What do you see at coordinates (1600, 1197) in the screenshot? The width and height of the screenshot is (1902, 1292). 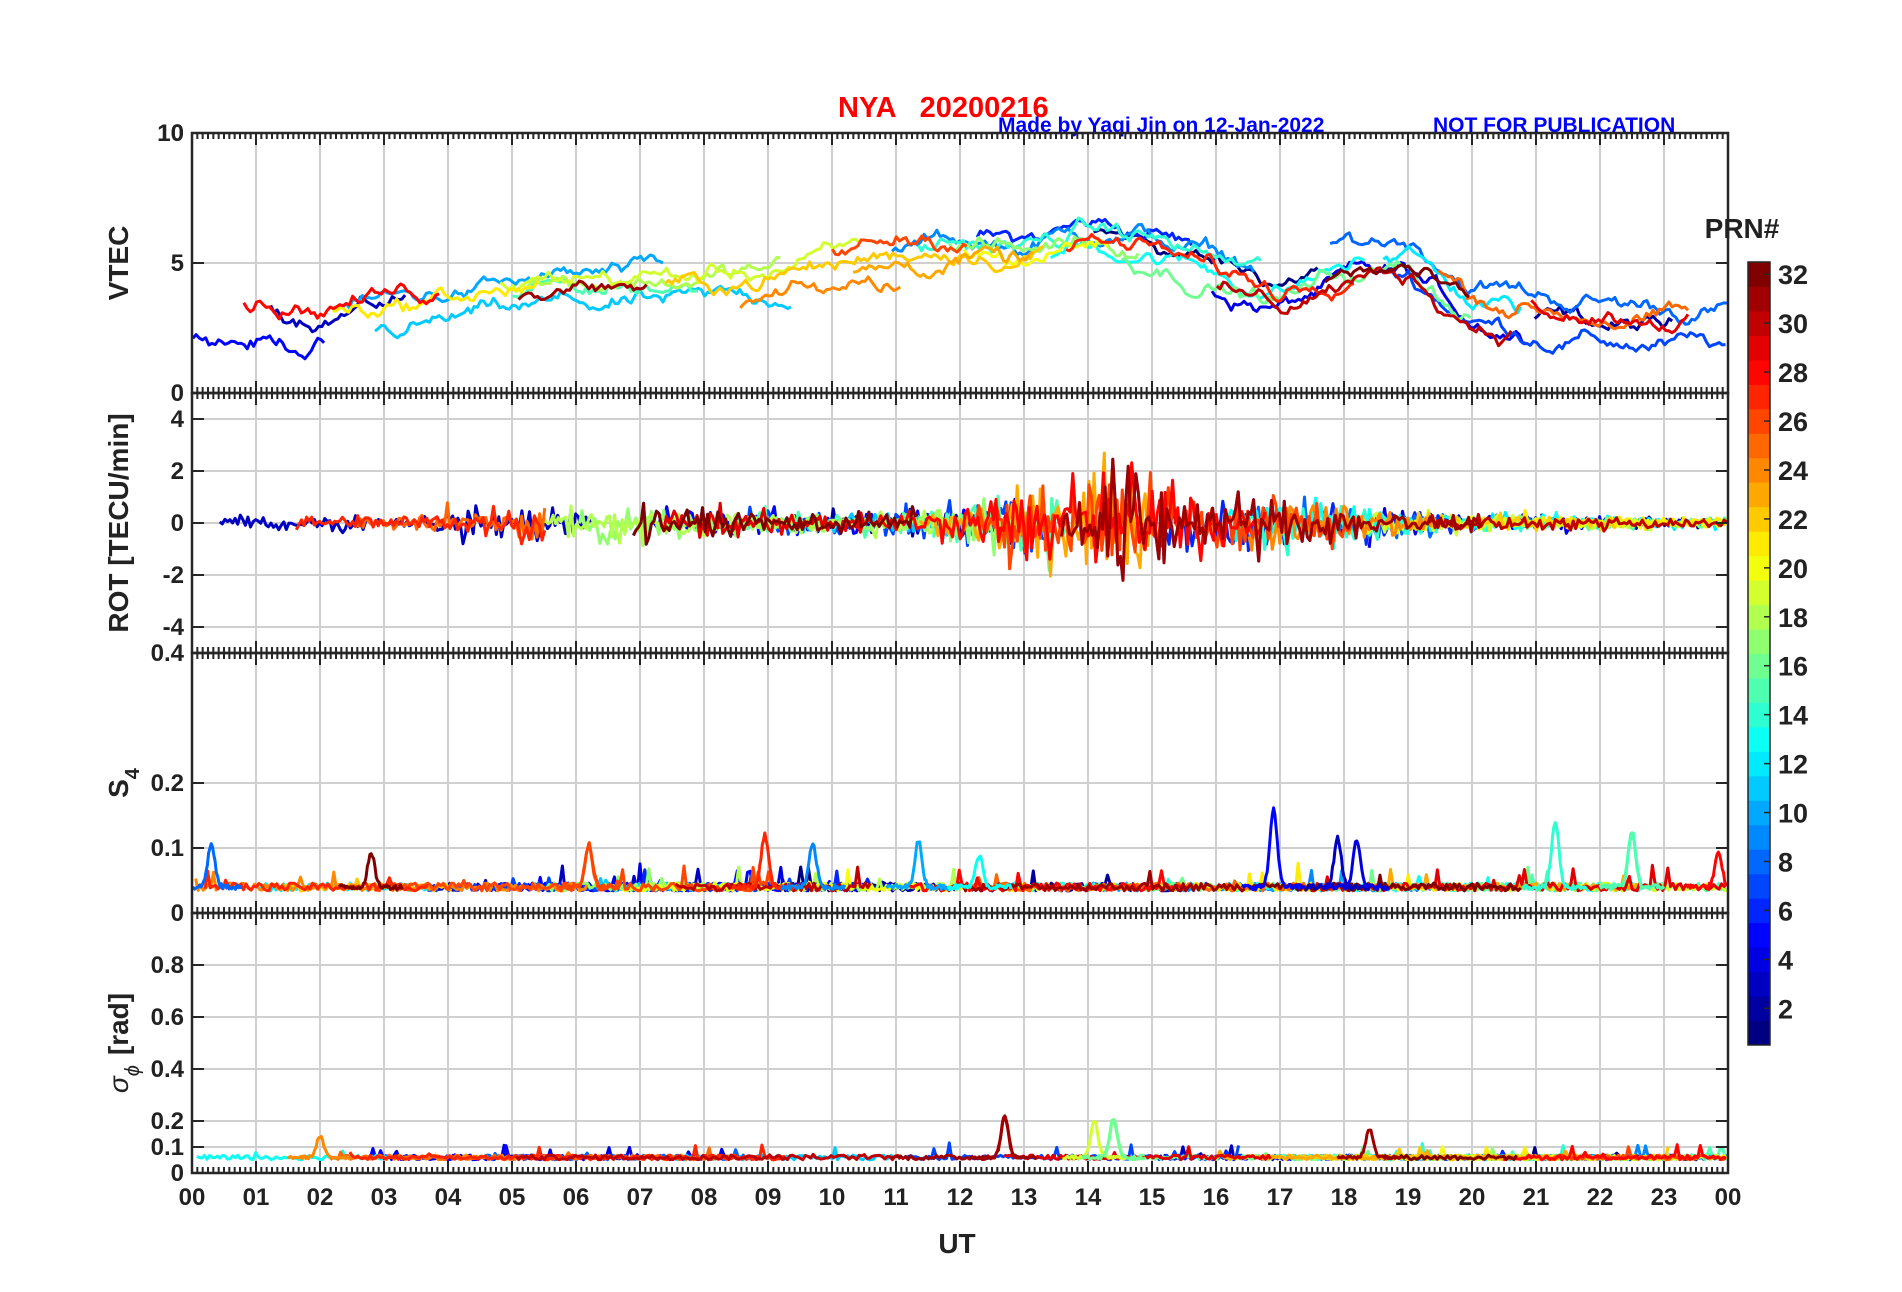 I see `x-tick-label: 22` at bounding box center [1600, 1197].